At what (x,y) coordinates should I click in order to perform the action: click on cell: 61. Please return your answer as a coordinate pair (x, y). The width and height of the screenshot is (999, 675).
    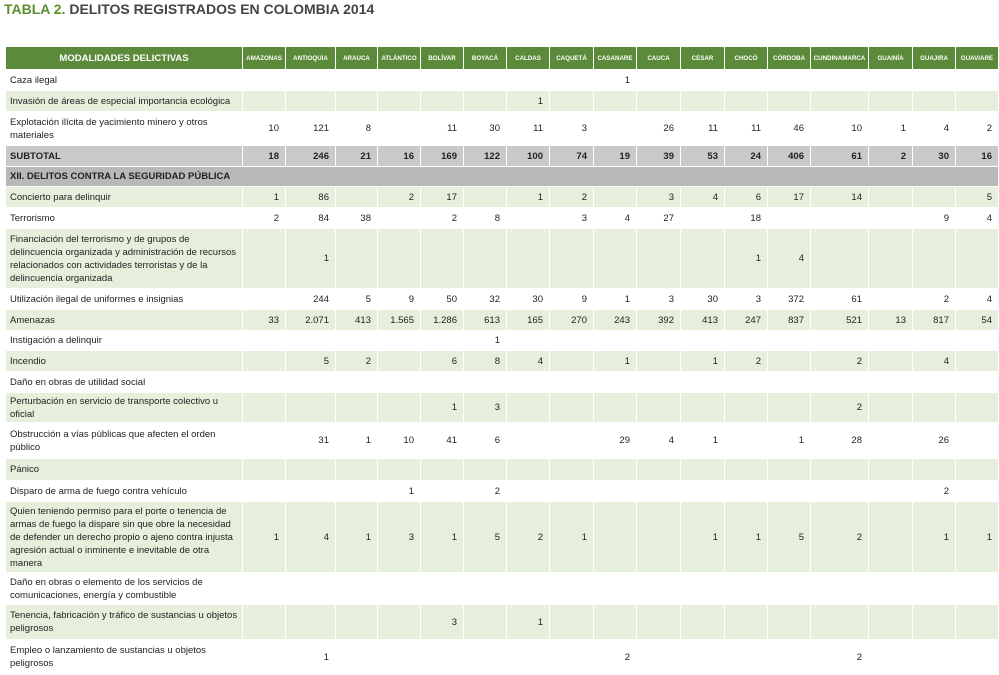
    Looking at the image, I should click on (839, 156).